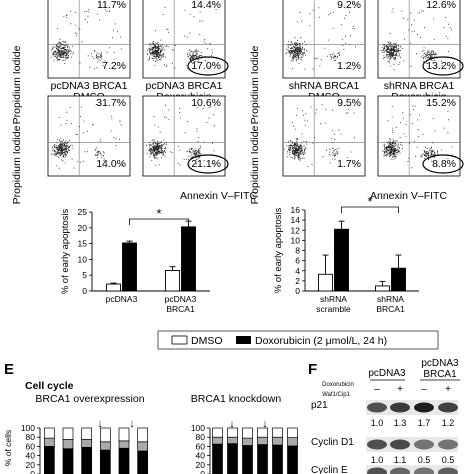 This screenshot has width=474, height=474. I want to click on arrow-icon: ↓, so click(100, 424).